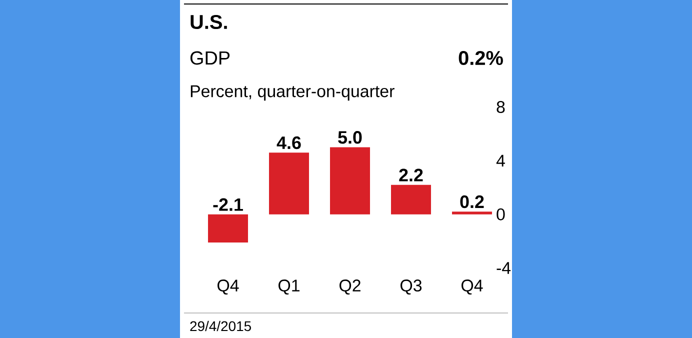 This screenshot has width=692, height=338. Describe the element at coordinates (480, 58) in the screenshot. I see `text: 0.2%` at that location.